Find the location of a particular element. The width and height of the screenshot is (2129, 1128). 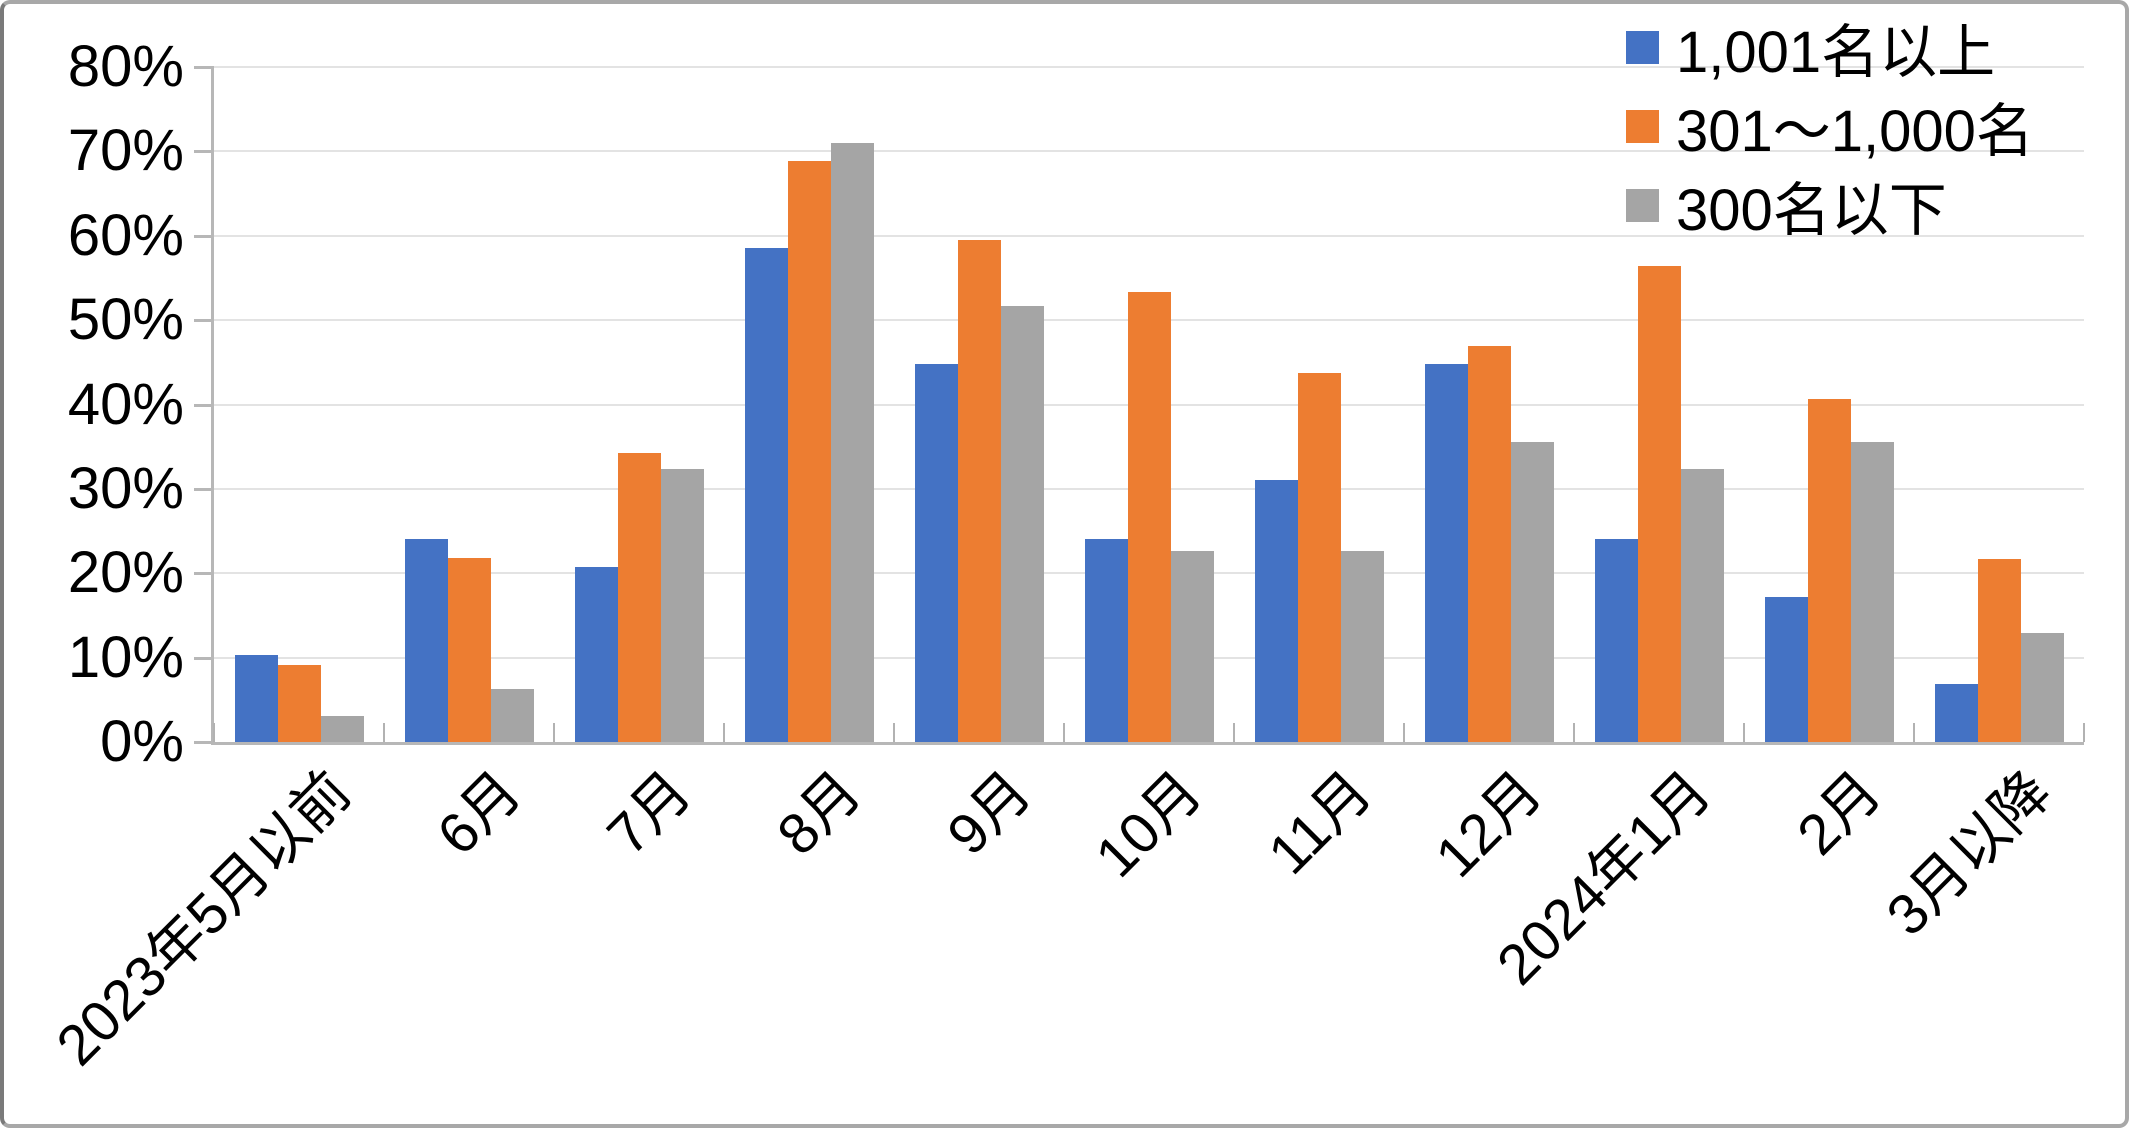

bar-300名以下-2024年1月 is located at coordinates (1702, 605).